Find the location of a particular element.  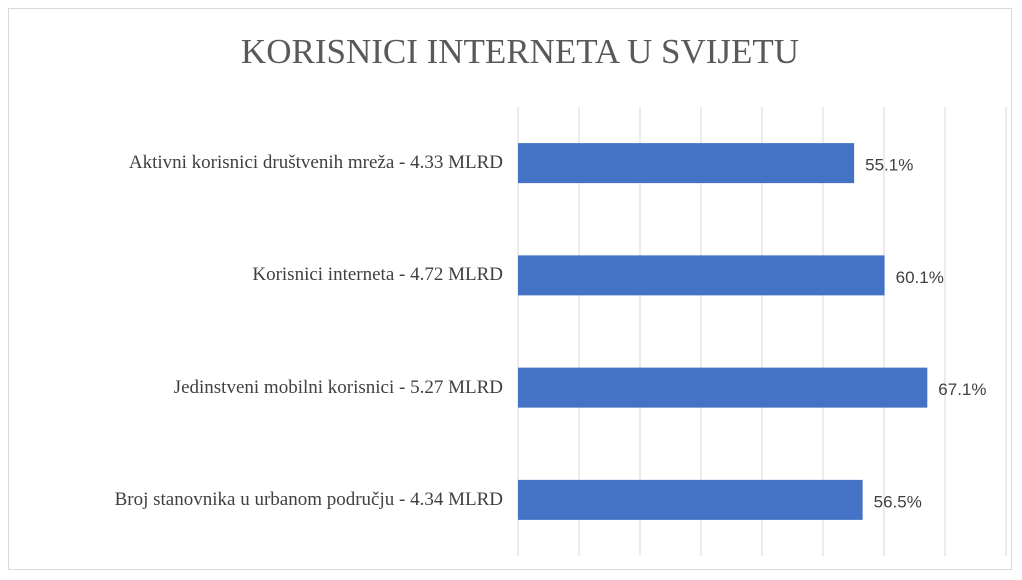

value-label: 60.1% is located at coordinates (920, 277).